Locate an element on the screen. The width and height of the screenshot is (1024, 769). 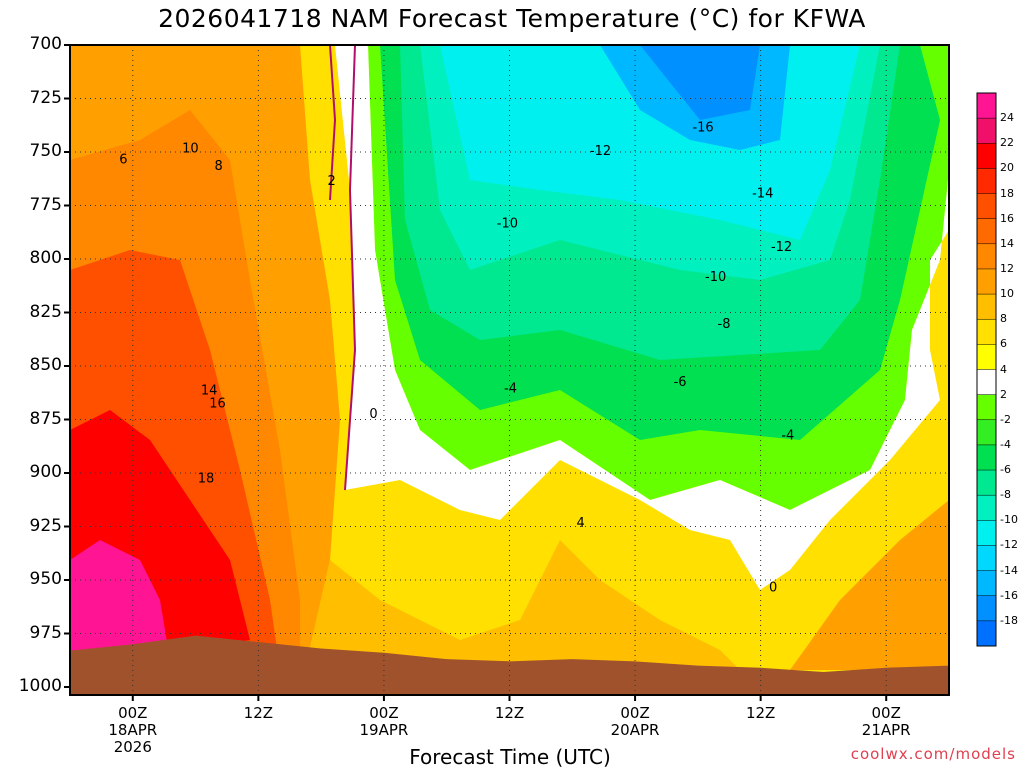
x-tick-label: 00Z 20APR is located at coordinates (635, 721).